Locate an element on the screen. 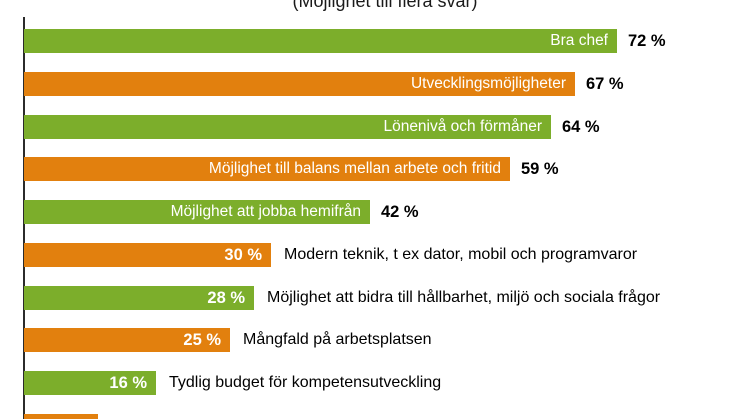  bar-label: Mångfald på arbetsplatsen is located at coordinates (337, 339).